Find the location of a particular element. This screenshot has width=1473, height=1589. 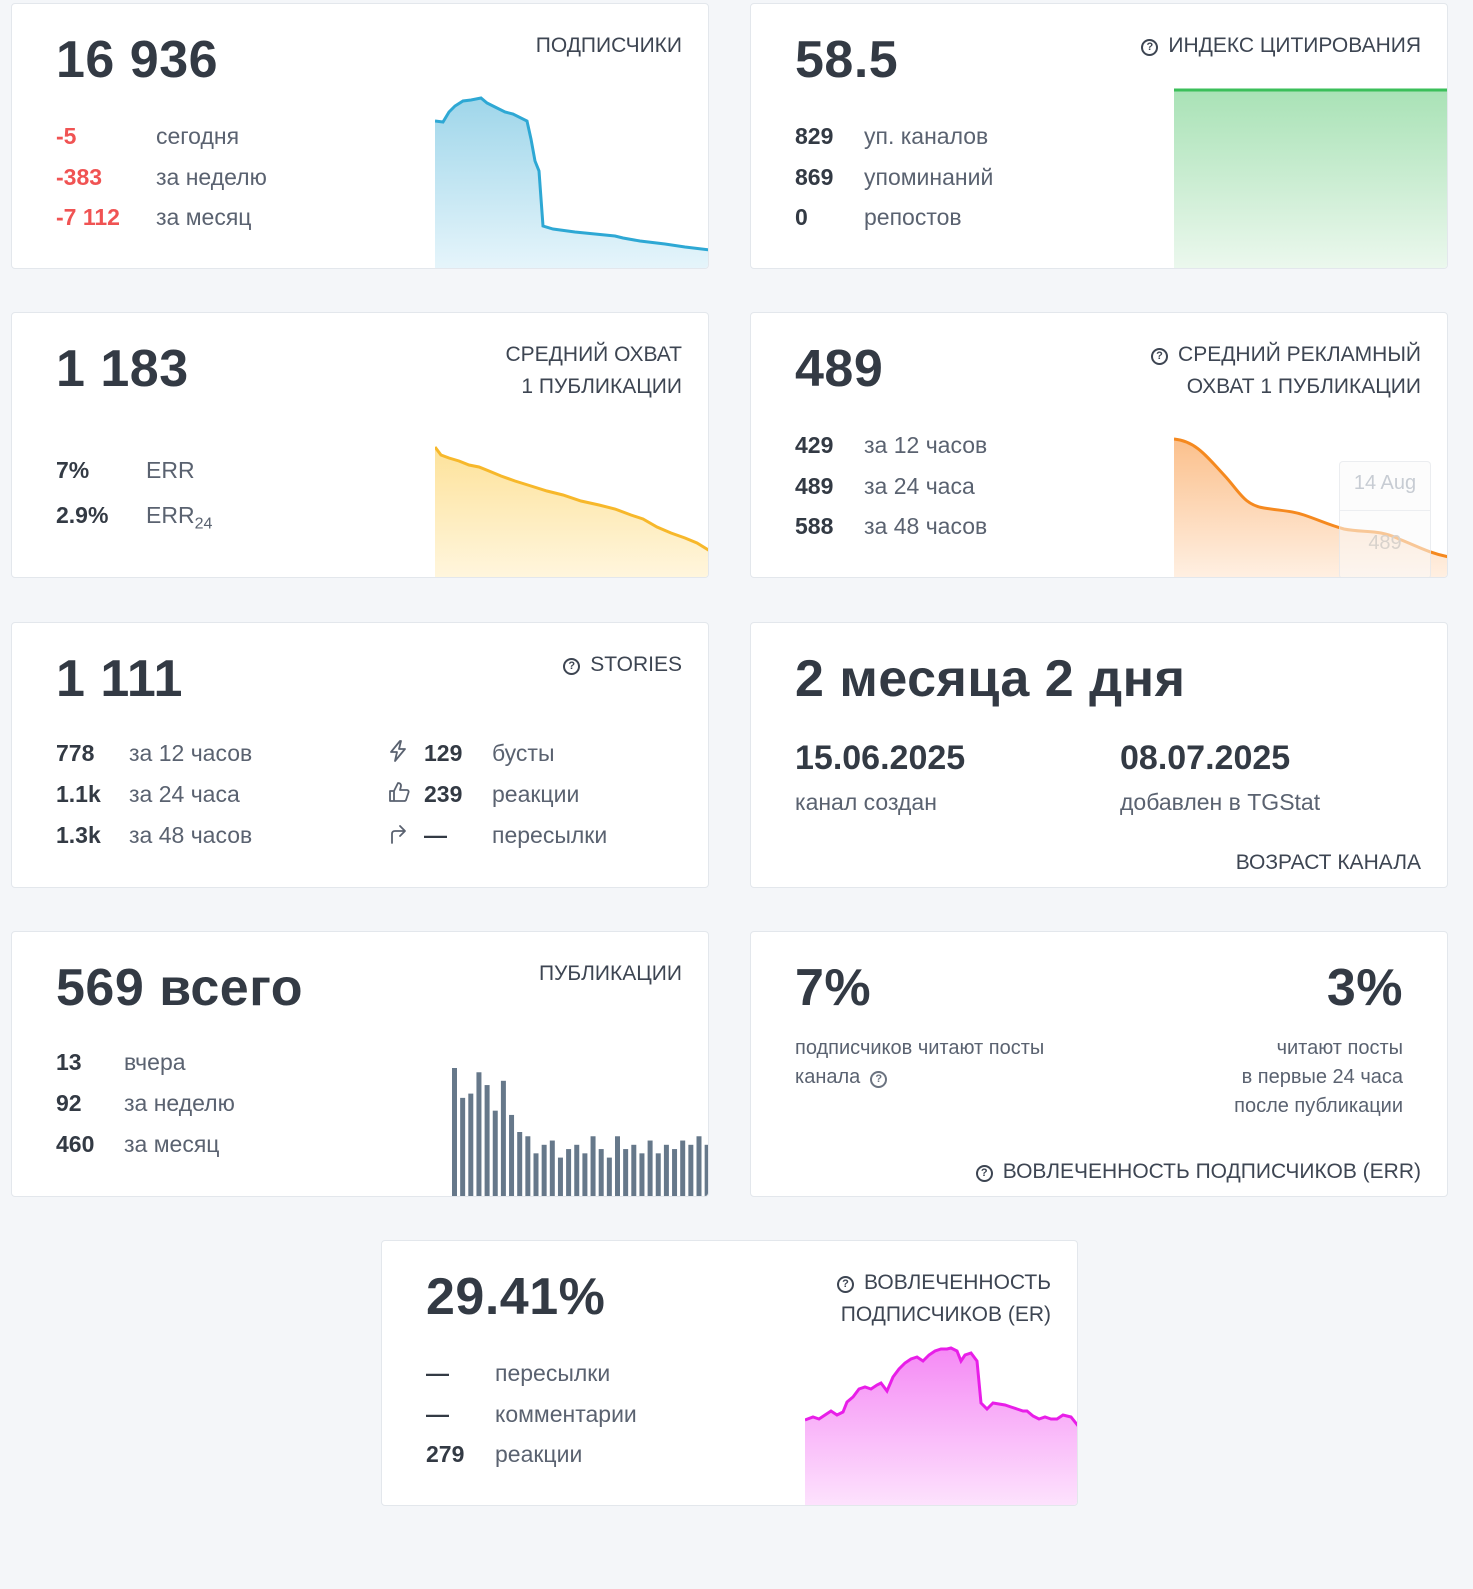

err-title: ? ВОВЛЕЧЕННОСТЬ ПОДПИСЧИКОВ (ERR) is located at coordinates (1198, 1172).